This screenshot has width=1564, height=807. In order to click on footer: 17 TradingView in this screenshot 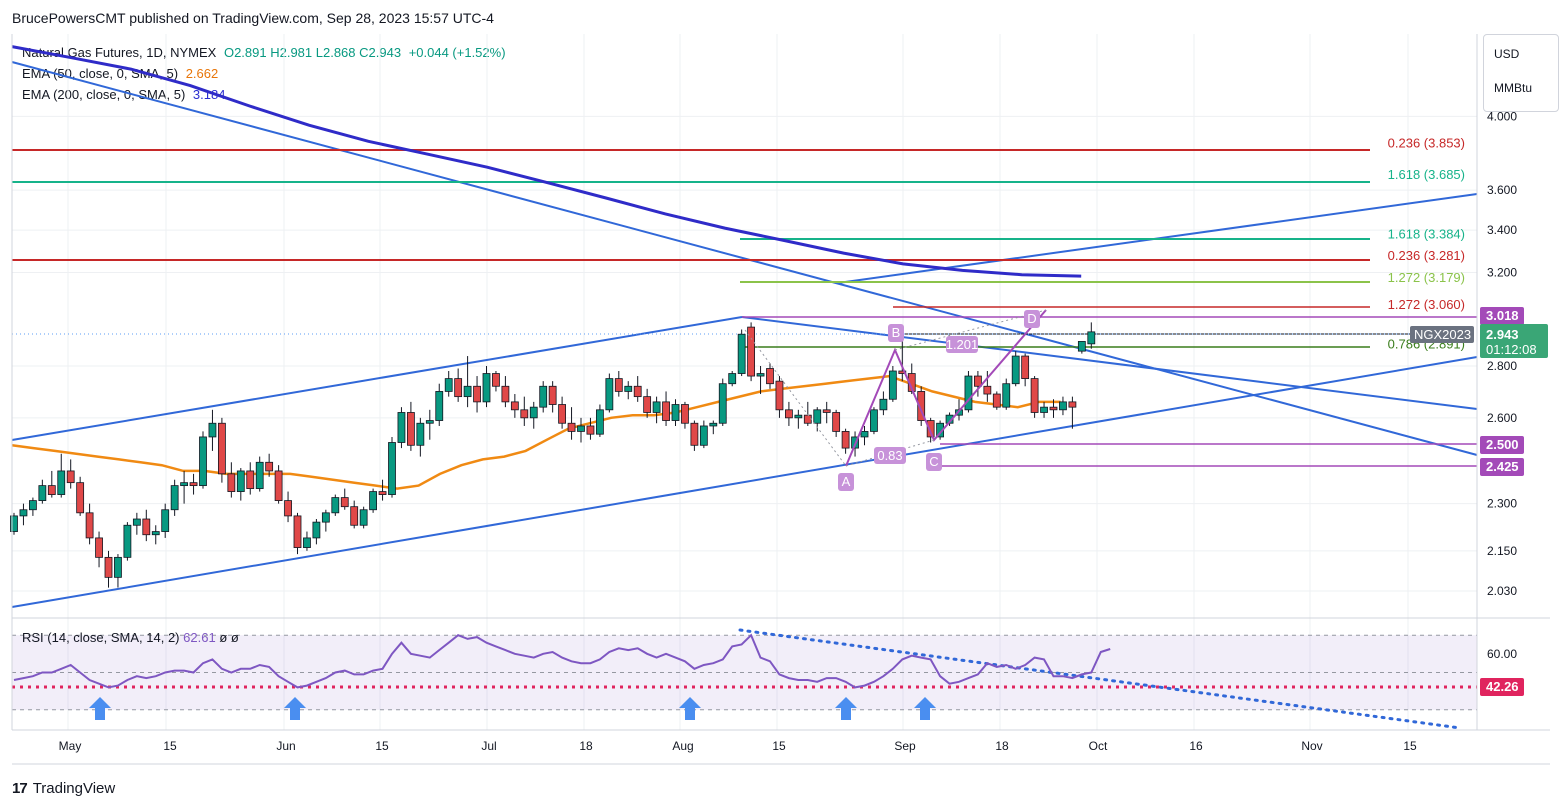, I will do `click(63, 788)`.